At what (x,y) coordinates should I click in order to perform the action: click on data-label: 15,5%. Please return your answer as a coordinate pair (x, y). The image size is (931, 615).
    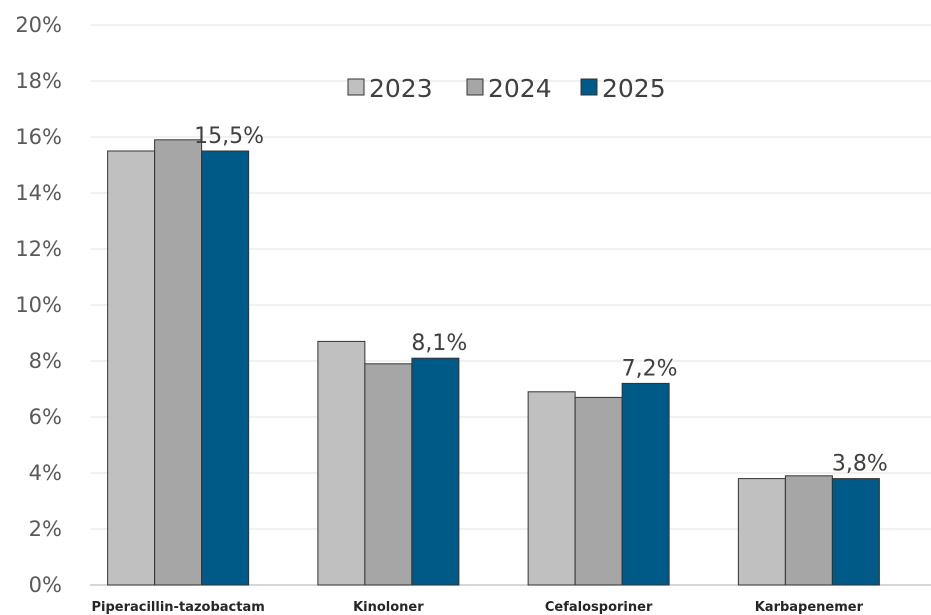
    Looking at the image, I should click on (229, 136).